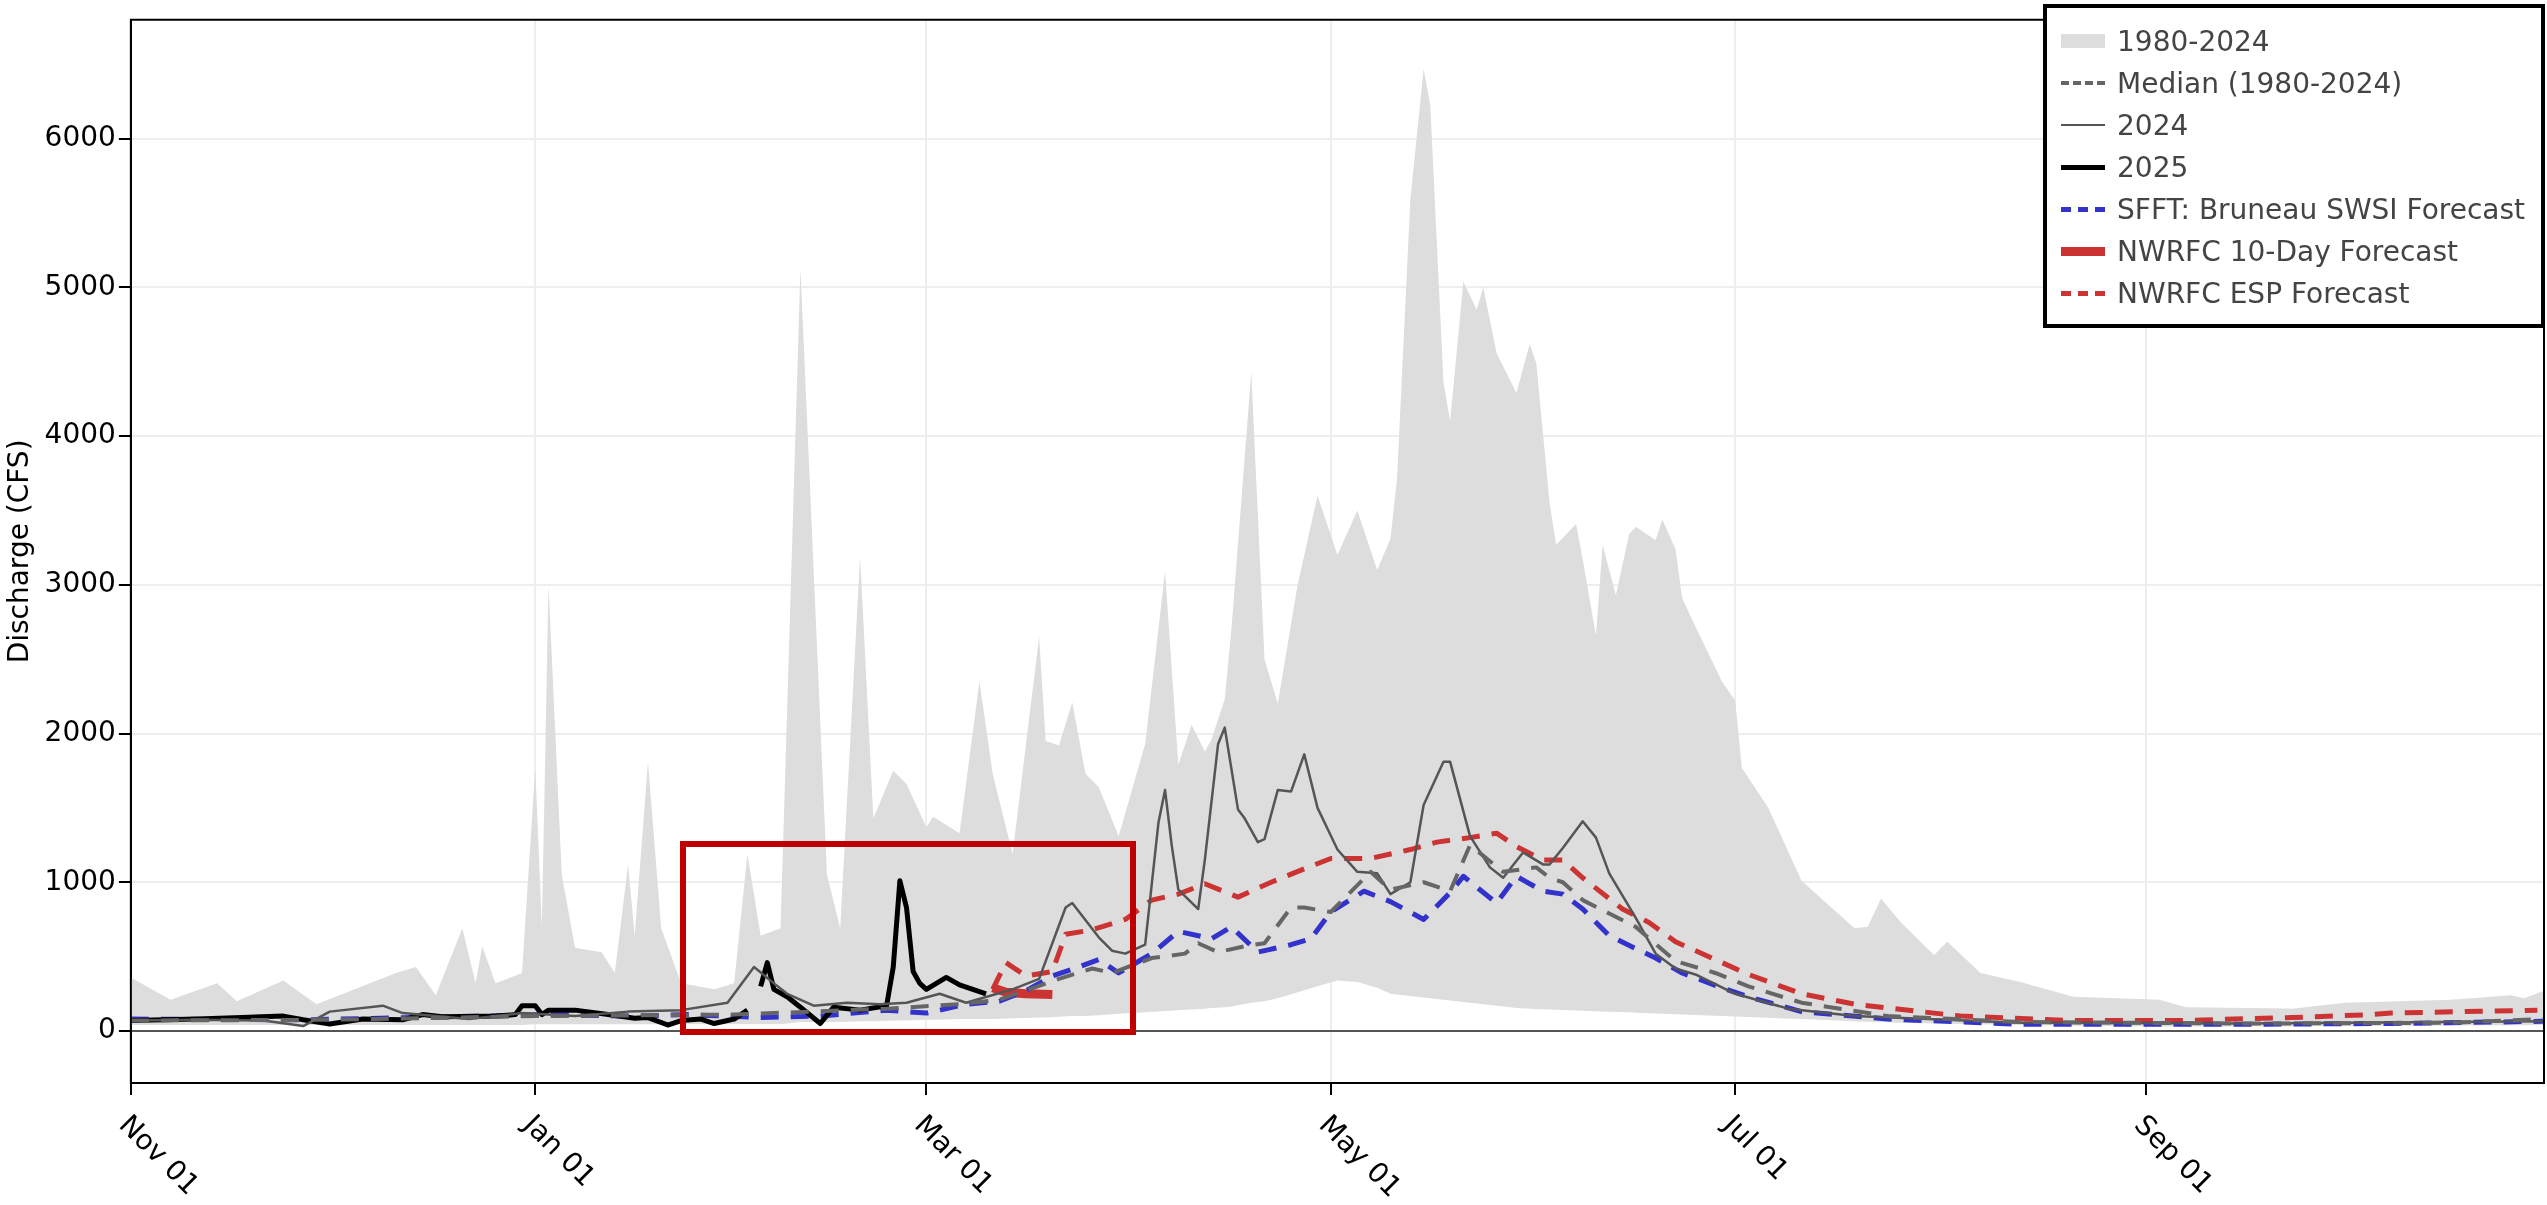 This screenshot has width=2547, height=1205. I want to click on y-axis-title: Discharge (CFS), so click(19, 551).